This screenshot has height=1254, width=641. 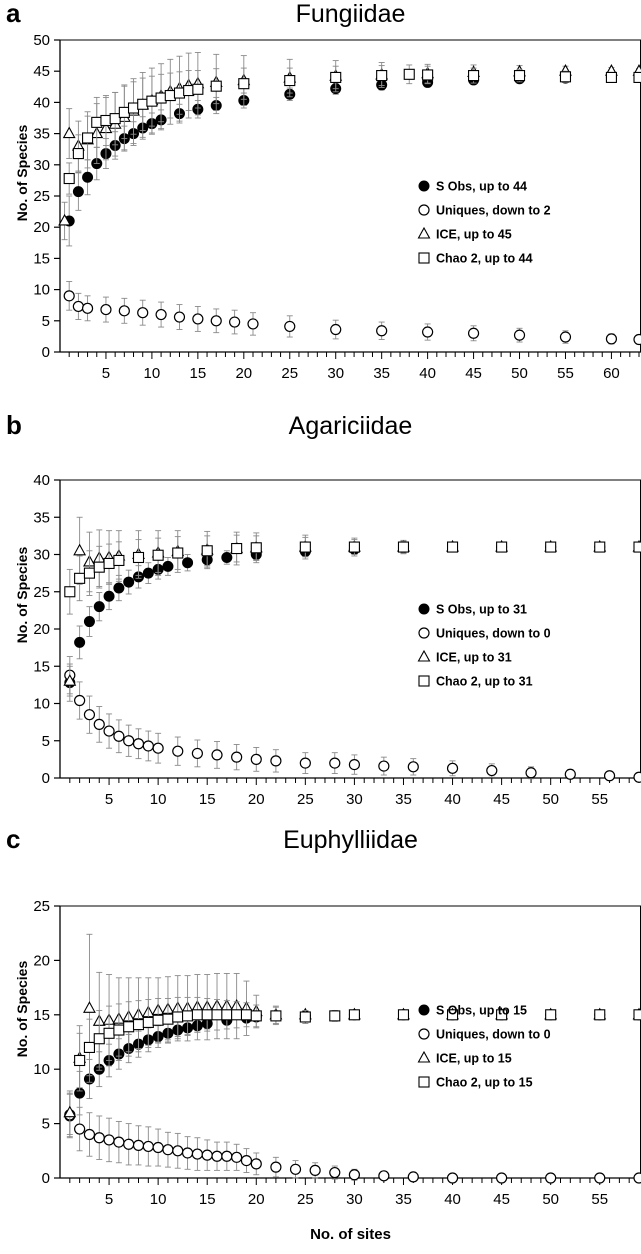 I want to click on y-axis-label-a: No. of Species, so click(x=22, y=173).